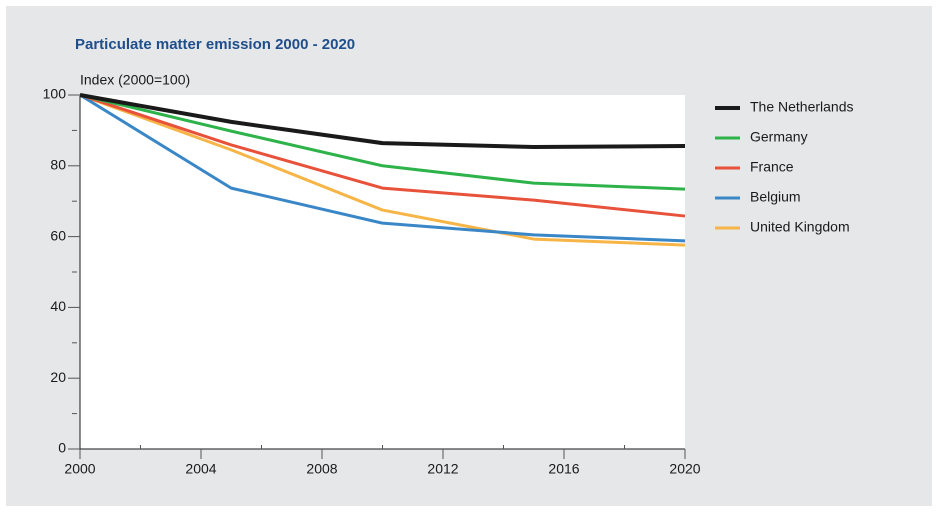  I want to click on x-tick-label: 2004, so click(200, 469).